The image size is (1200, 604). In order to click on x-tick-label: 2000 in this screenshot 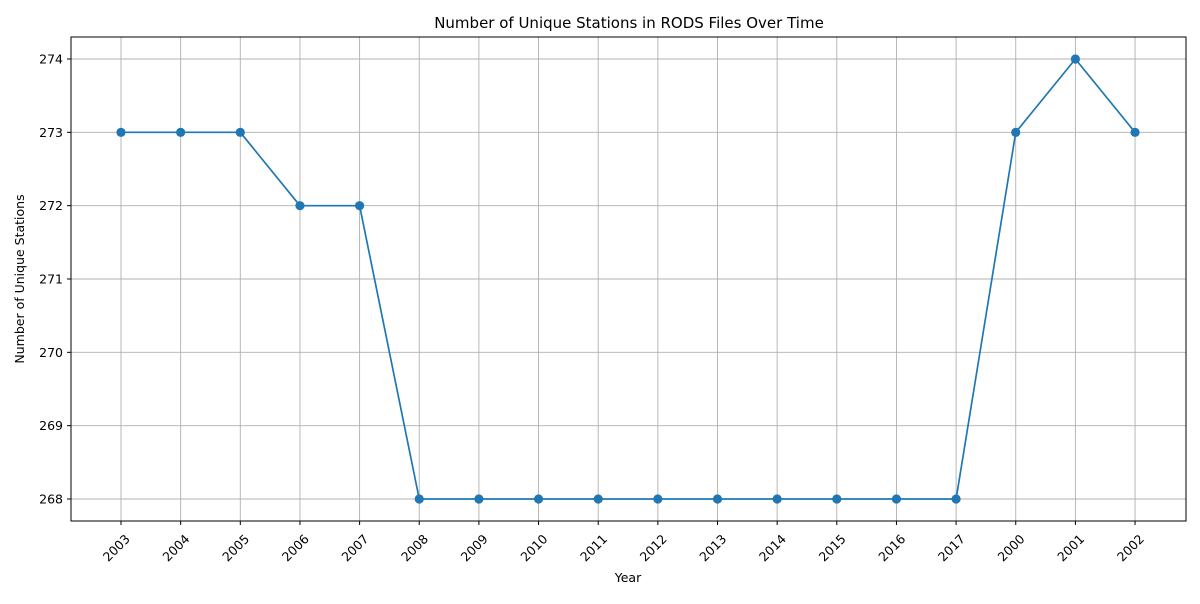, I will do `click(1011, 547)`.